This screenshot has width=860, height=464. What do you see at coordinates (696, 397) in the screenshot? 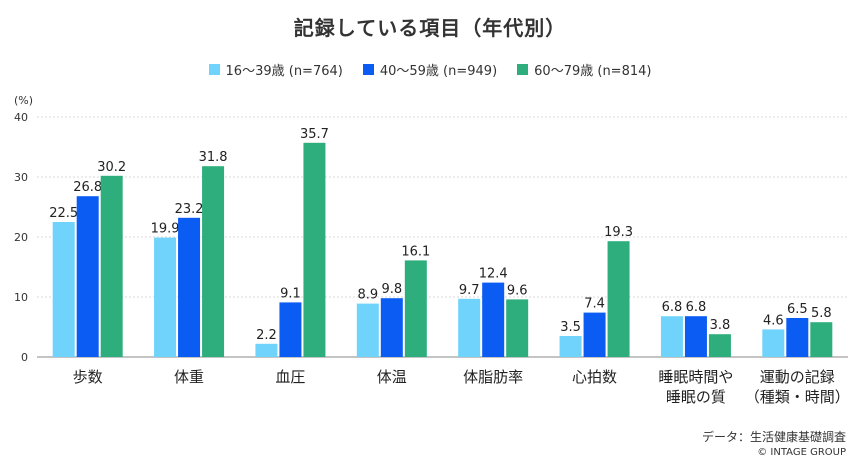
I see `x-category-label-6-1: 睡眠の質` at bounding box center [696, 397].